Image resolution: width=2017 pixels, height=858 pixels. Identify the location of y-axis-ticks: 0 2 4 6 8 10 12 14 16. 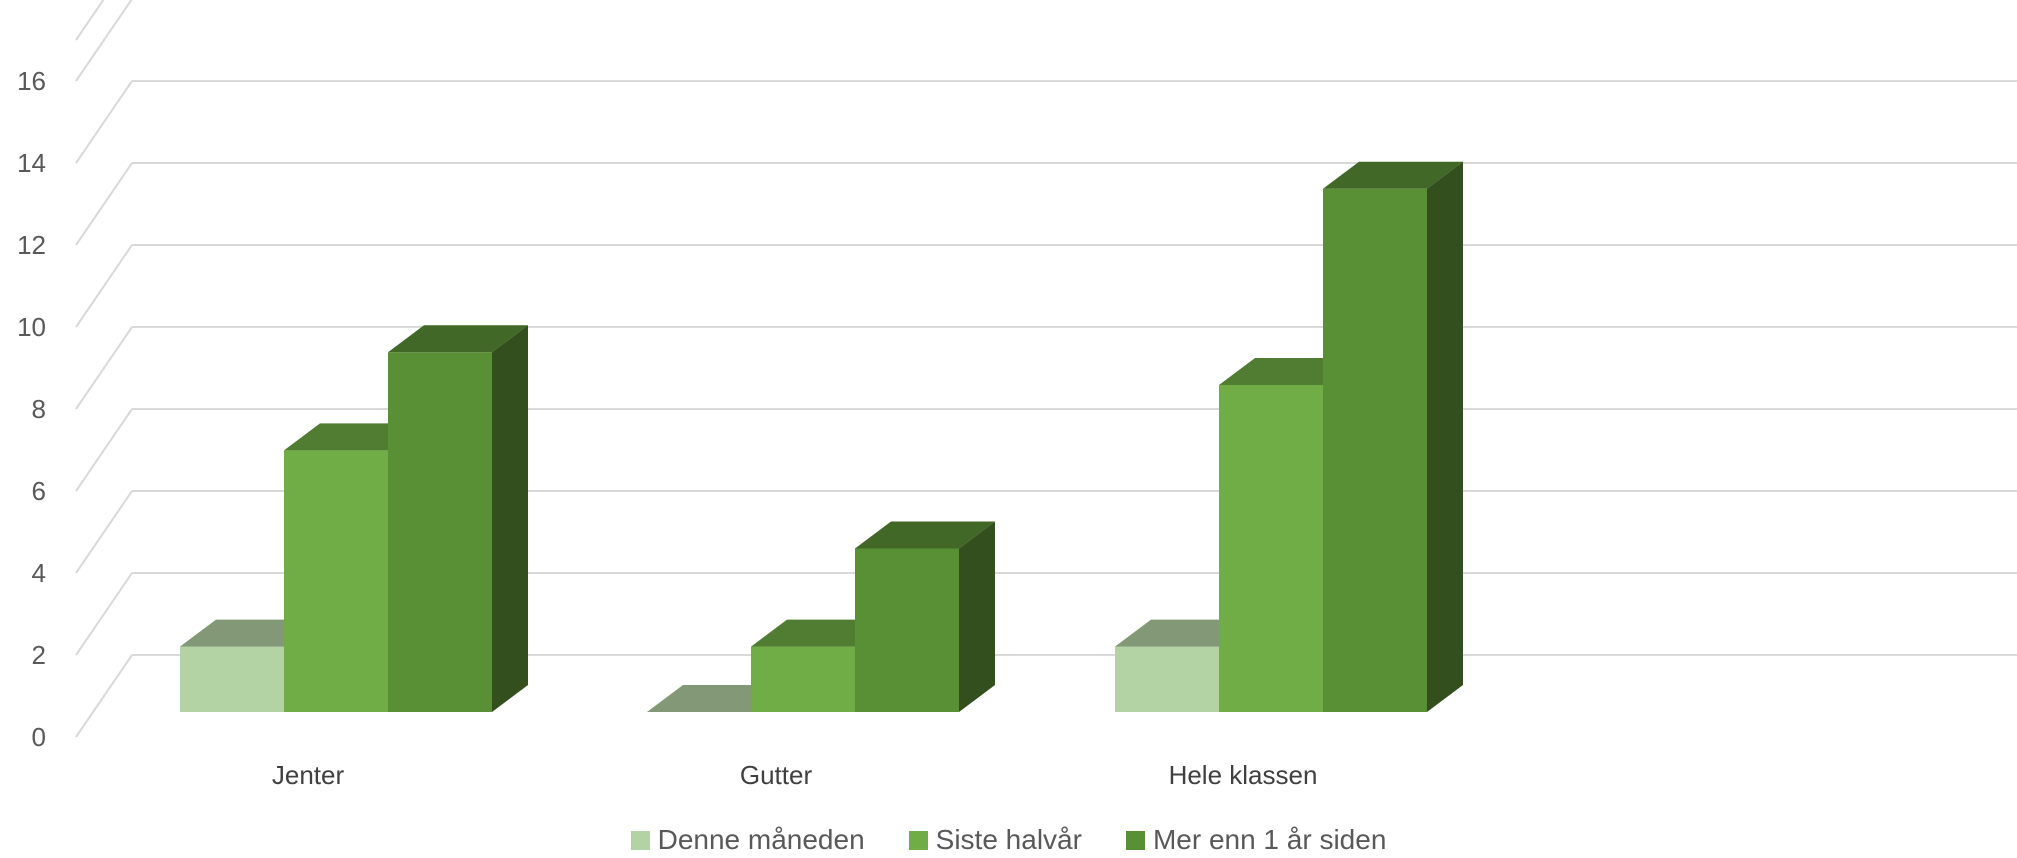
(31, 409).